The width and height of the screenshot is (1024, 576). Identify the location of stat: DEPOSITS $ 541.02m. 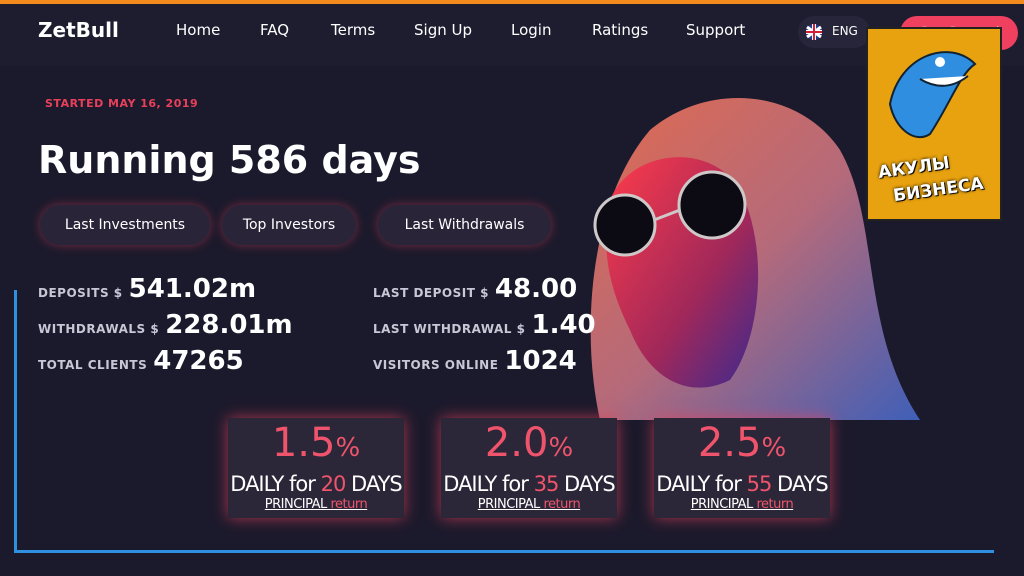
(147, 289).